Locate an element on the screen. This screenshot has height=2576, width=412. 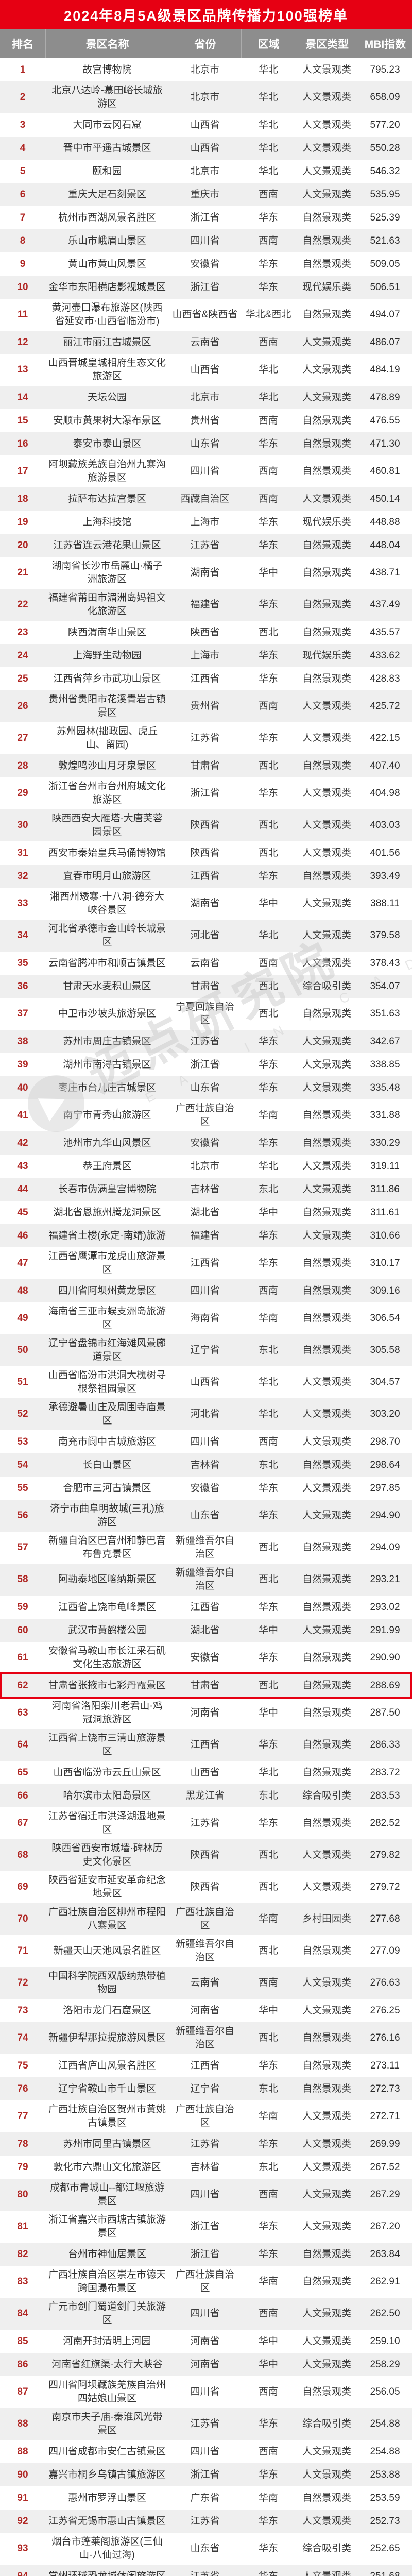
mbi-cell: 282.52 is located at coordinates (385, 1823).